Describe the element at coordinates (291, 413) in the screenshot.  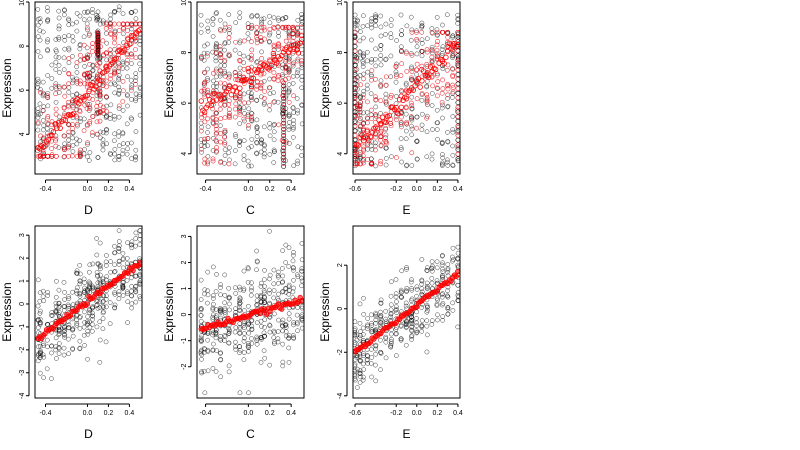
I see `x-tick-label: 0.4` at that location.